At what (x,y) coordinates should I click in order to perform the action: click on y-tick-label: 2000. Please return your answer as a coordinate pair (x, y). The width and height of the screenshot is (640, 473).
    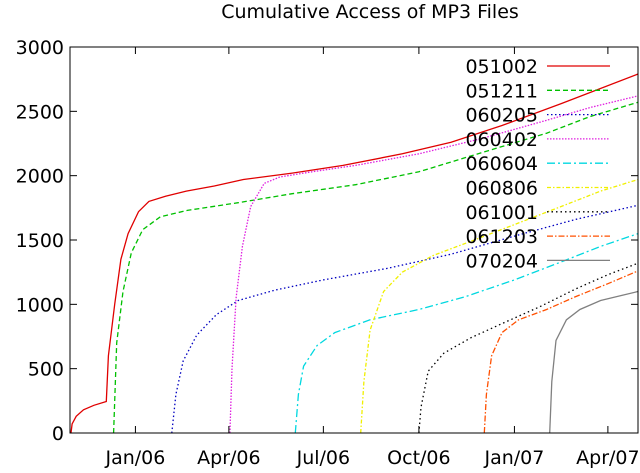
    Looking at the image, I should click on (40, 177).